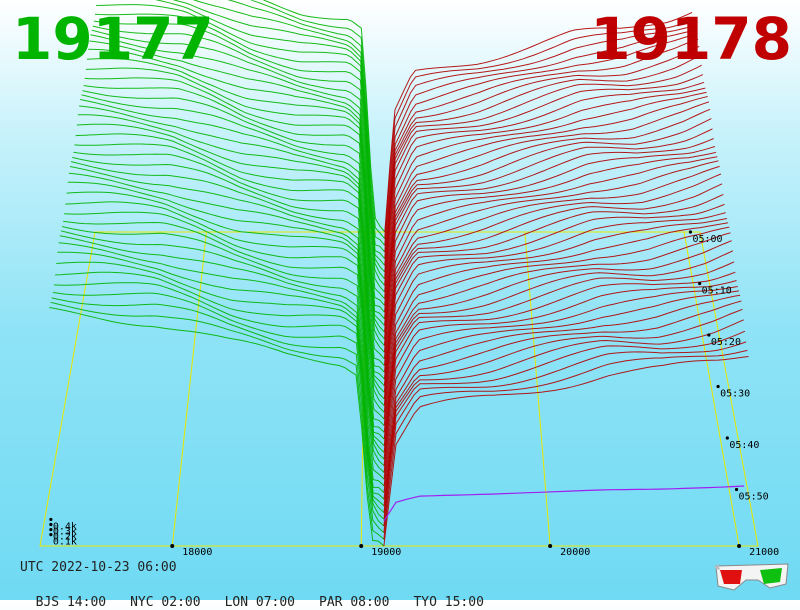 This screenshot has height=610, width=800. Describe the element at coordinates (98, 567) in the screenshot. I see `utc-time: UTC 2022-10-23 06:00` at that location.